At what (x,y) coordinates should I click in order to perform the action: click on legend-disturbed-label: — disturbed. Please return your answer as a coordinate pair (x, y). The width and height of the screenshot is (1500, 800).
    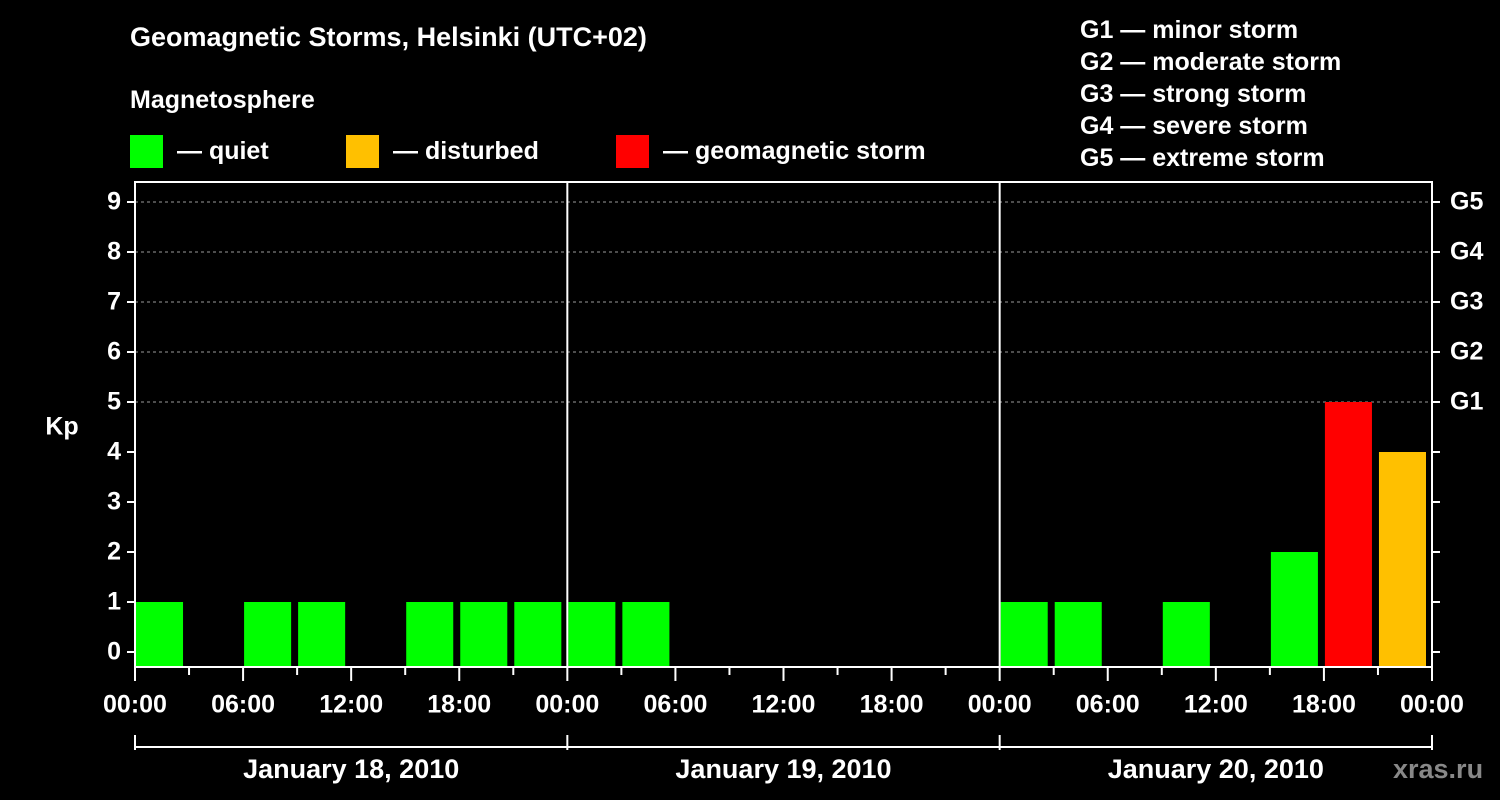
    Looking at the image, I should click on (466, 150).